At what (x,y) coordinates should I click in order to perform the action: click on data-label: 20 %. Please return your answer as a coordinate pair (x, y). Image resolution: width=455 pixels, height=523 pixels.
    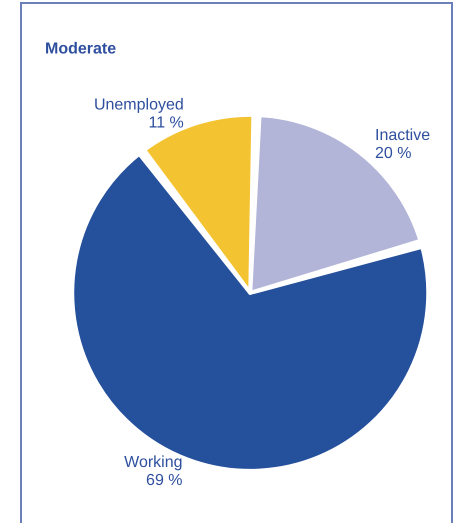
    Looking at the image, I should click on (393, 153).